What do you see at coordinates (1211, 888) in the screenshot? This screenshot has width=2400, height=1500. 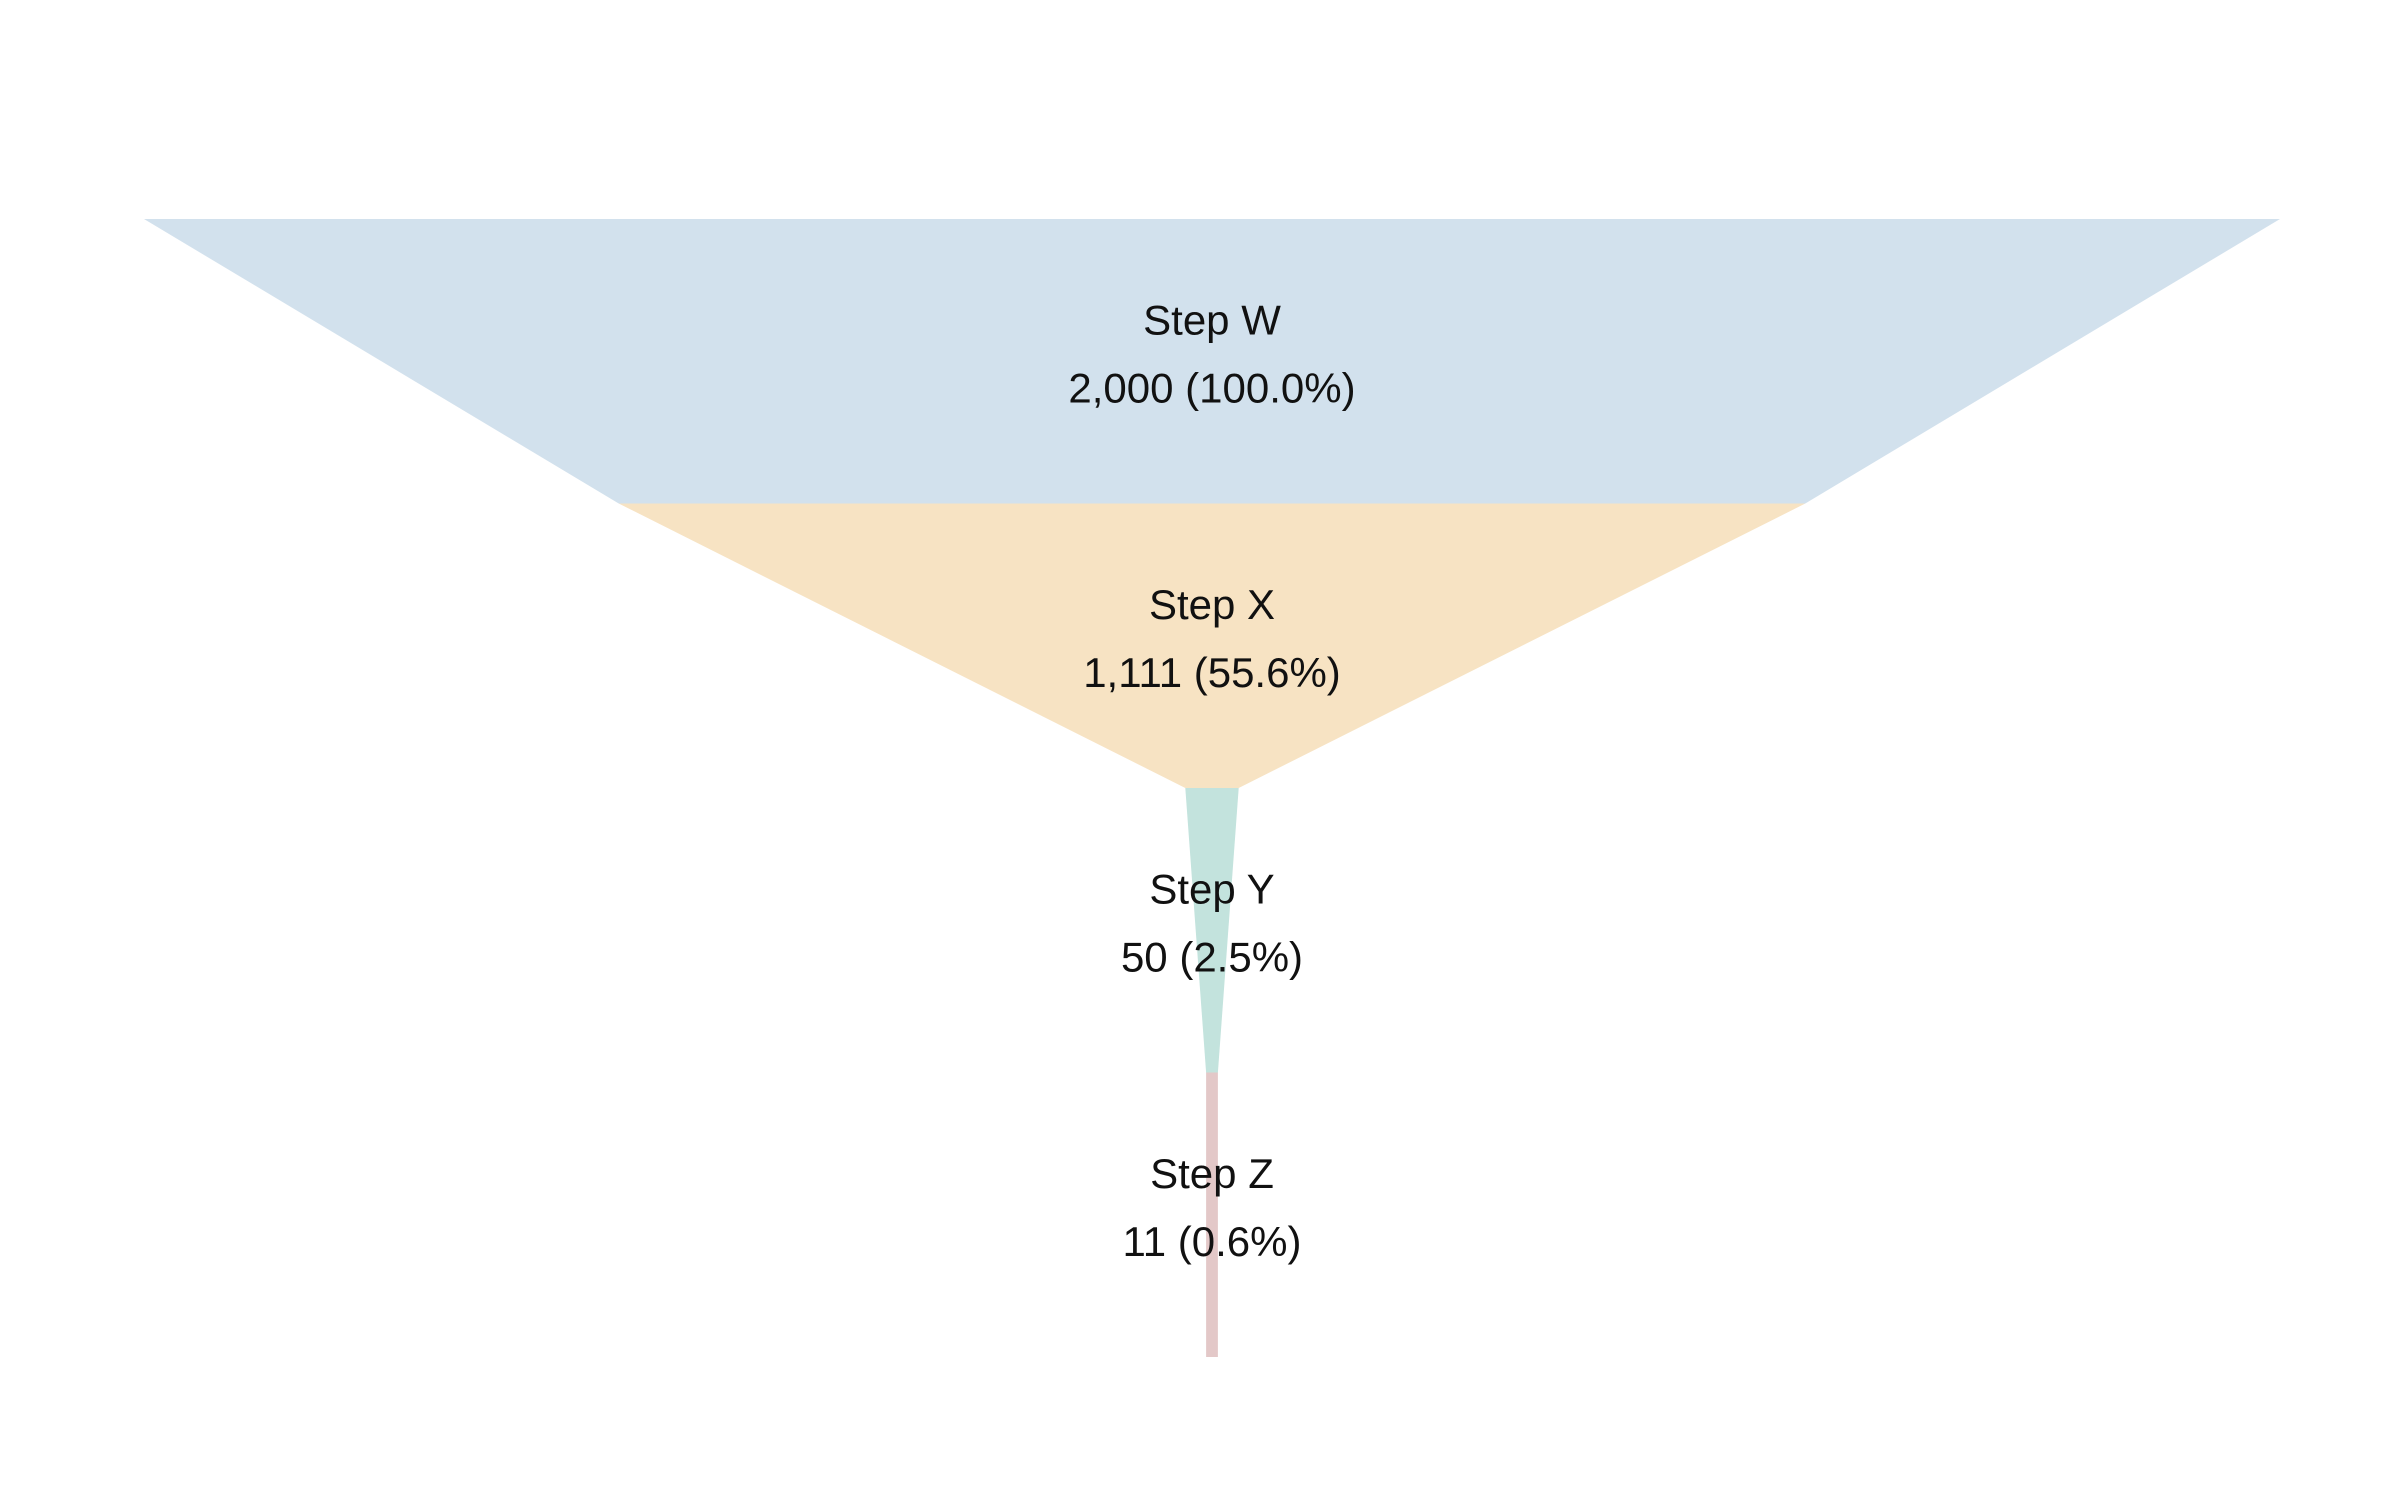 I see `stage-label: Step Y` at bounding box center [1211, 888].